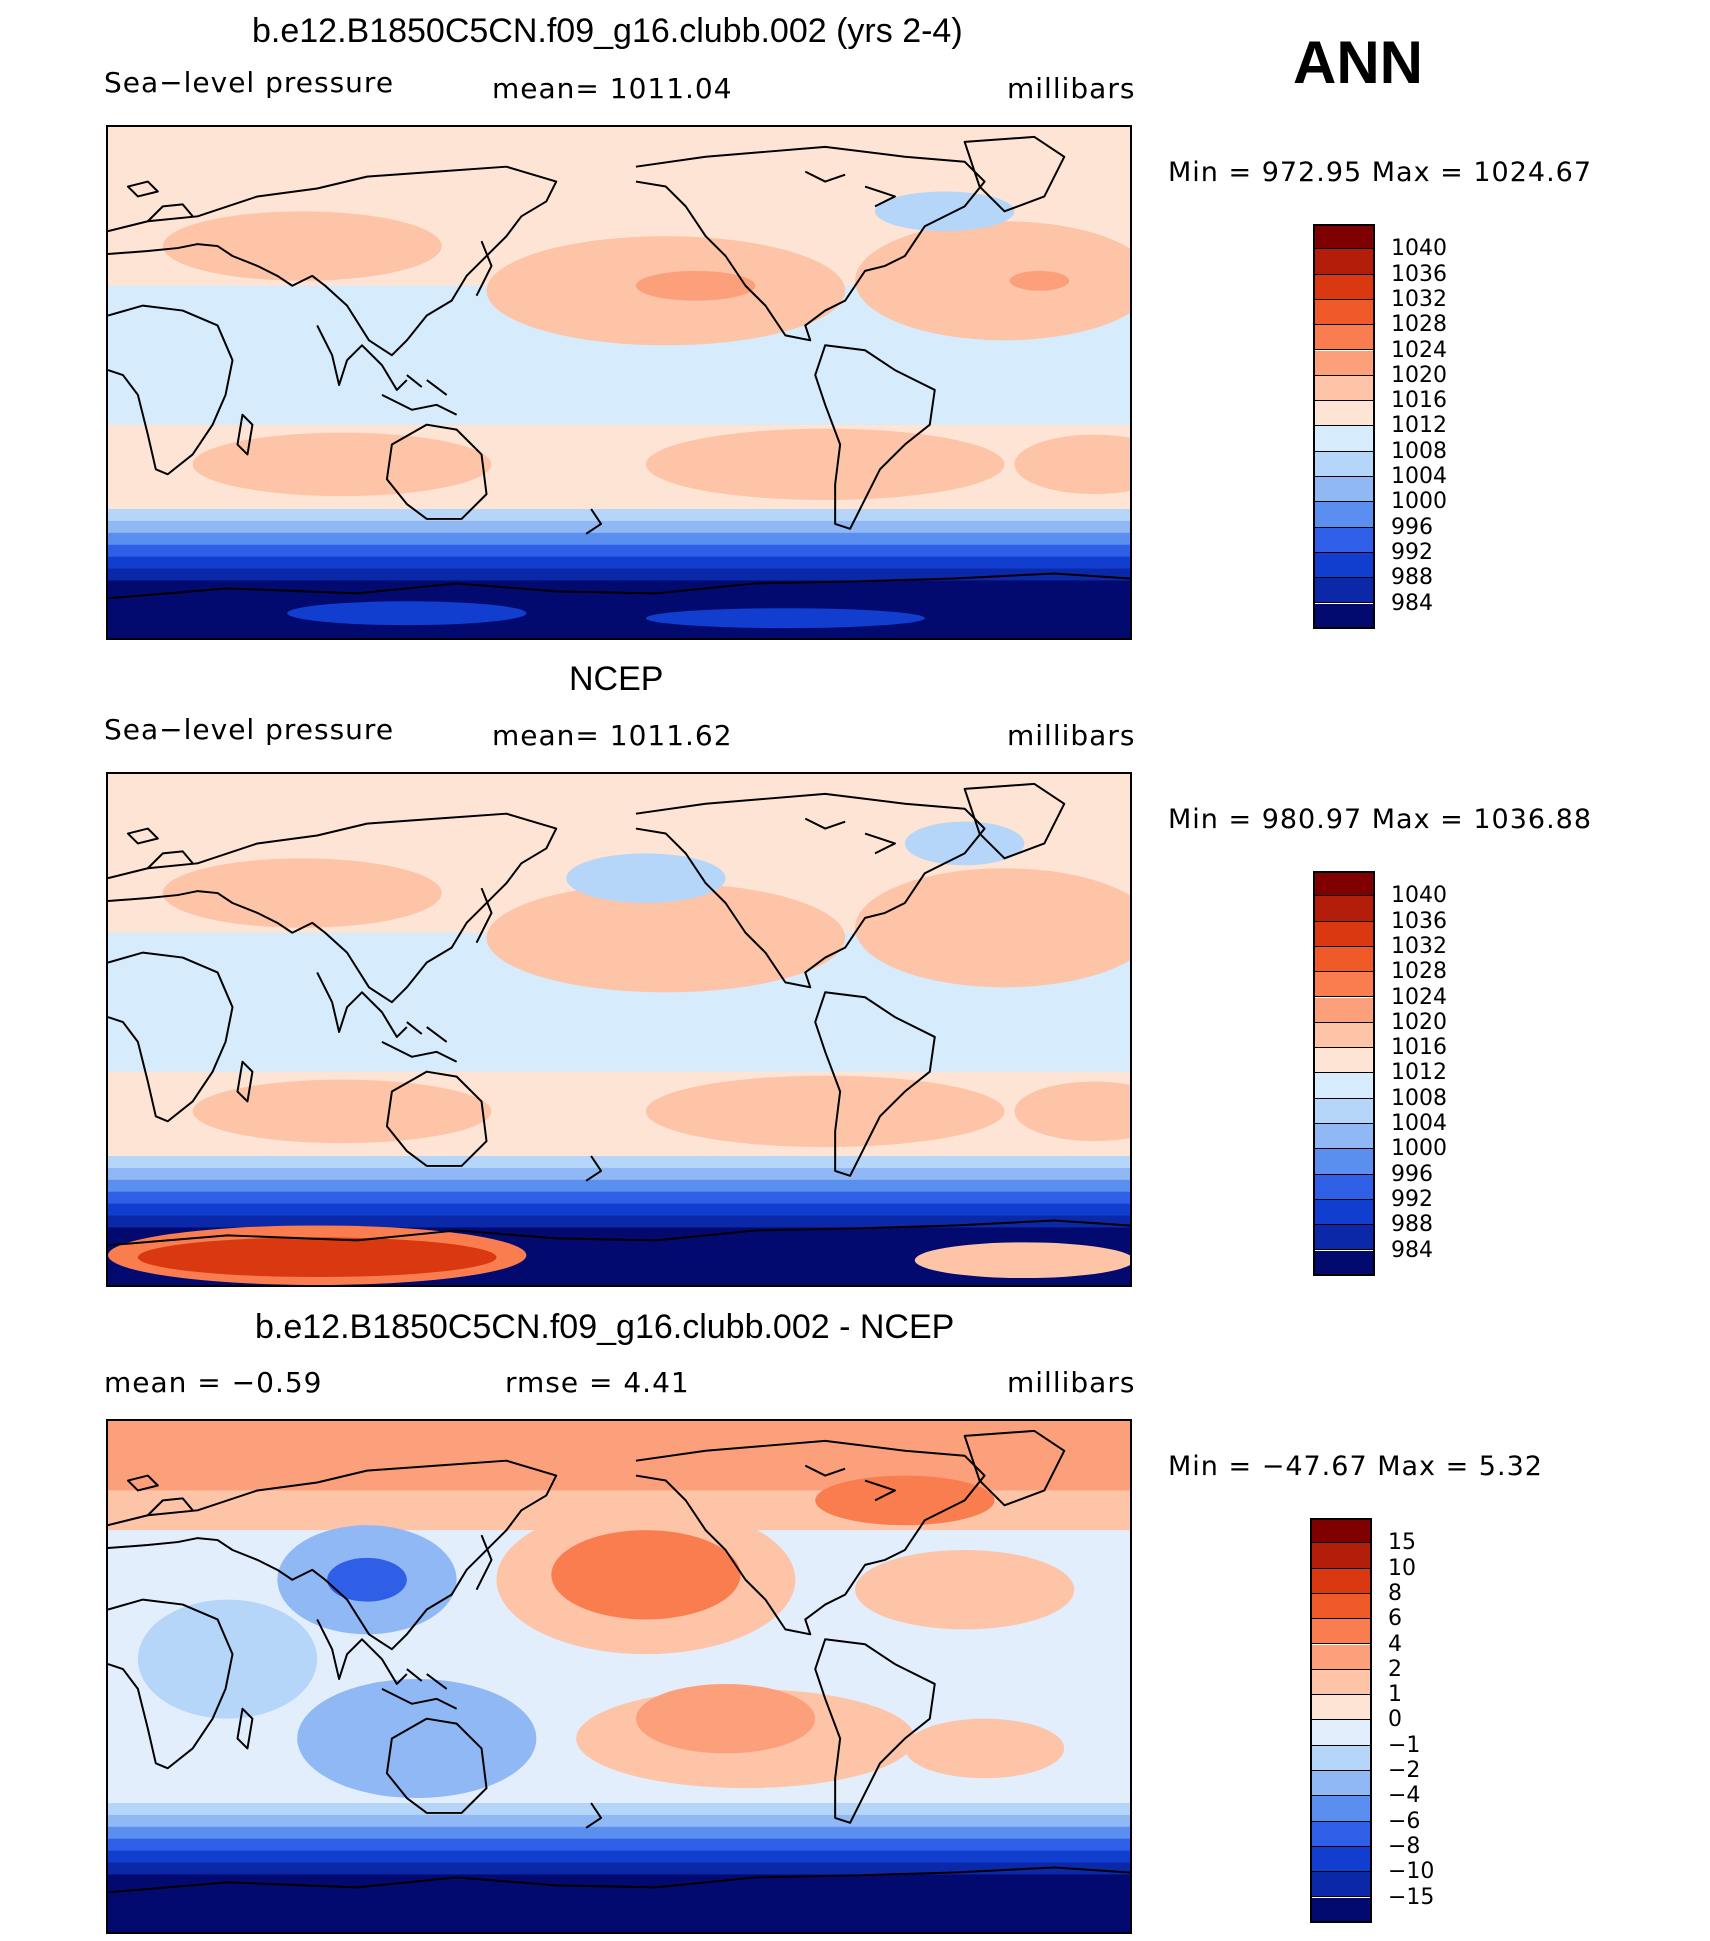  I want to click on colorbar-tick-label: 8, so click(1395, 1593).